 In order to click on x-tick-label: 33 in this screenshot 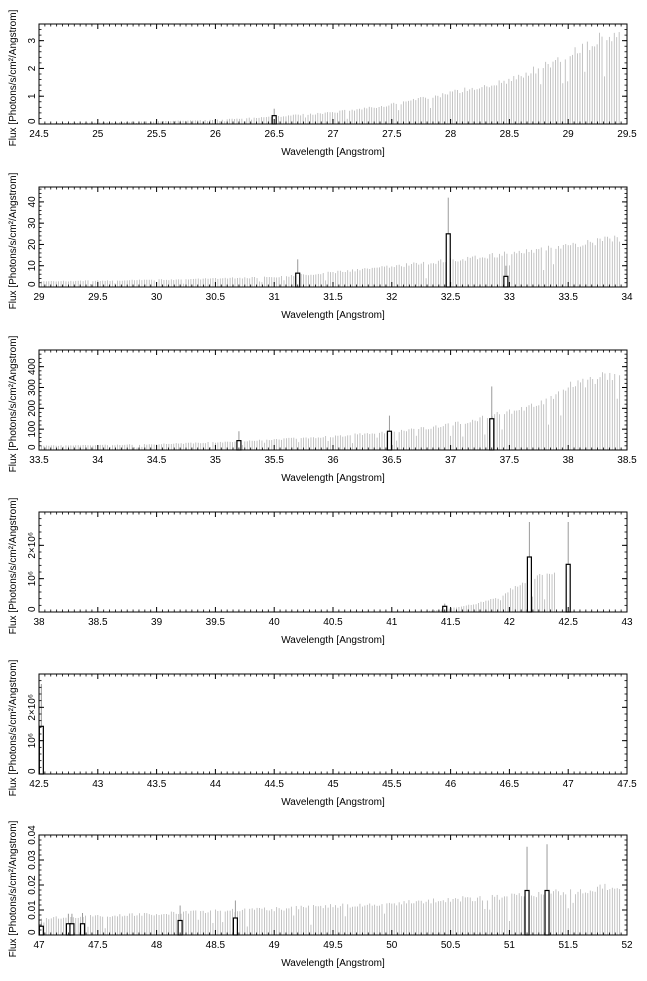, I will do `click(510, 297)`.